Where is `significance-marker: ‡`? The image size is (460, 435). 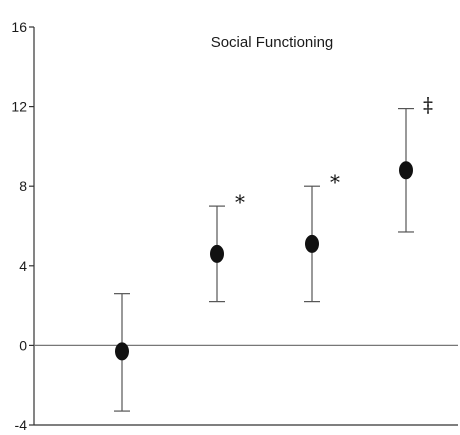
significance-marker: ‡ is located at coordinates (428, 105).